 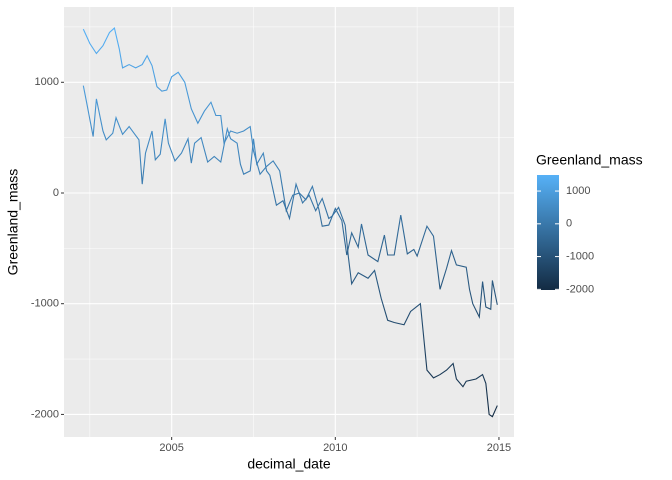 What do you see at coordinates (578, 191) in the screenshot?
I see `colorbar-label: 1000` at bounding box center [578, 191].